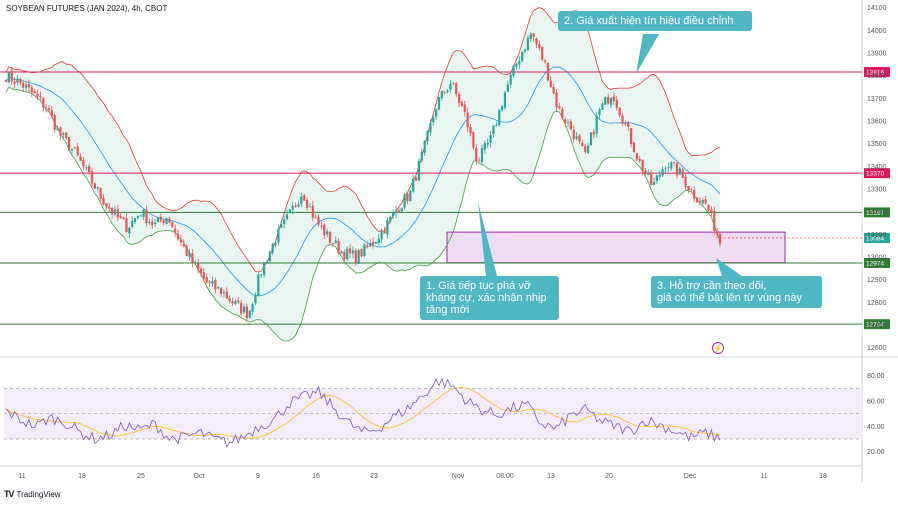 The width and height of the screenshot is (898, 505). What do you see at coordinates (876, 402) in the screenshot?
I see `rsi-tick-label: 60.00` at bounding box center [876, 402].